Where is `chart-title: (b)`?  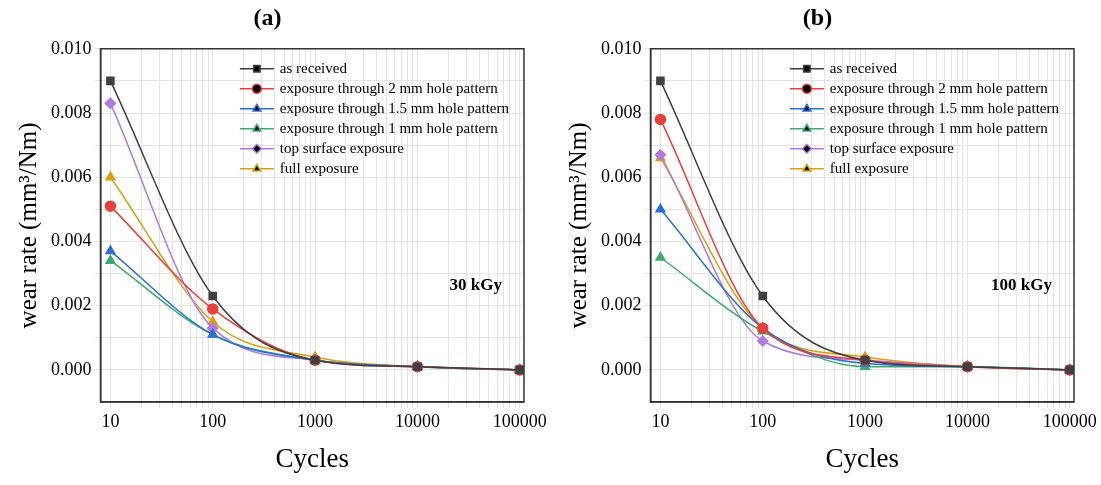 chart-title: (b) is located at coordinates (817, 16).